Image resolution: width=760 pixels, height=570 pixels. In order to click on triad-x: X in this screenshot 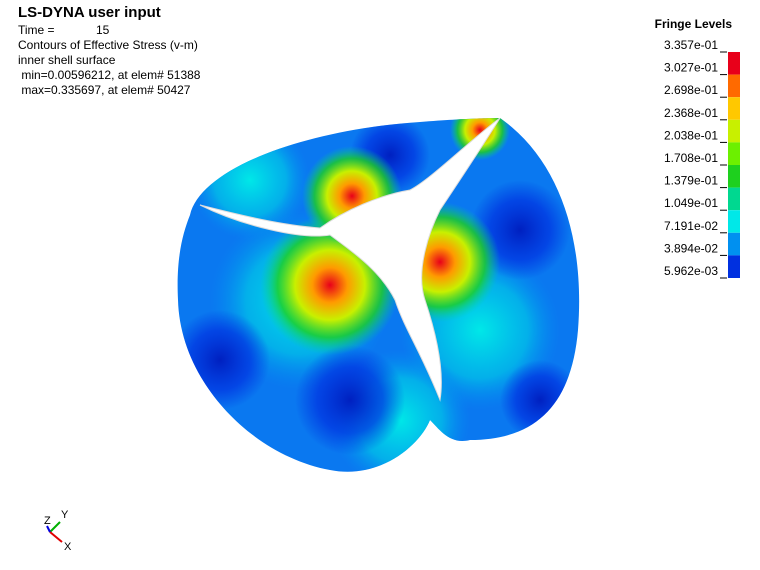, I will do `click(68, 547)`.